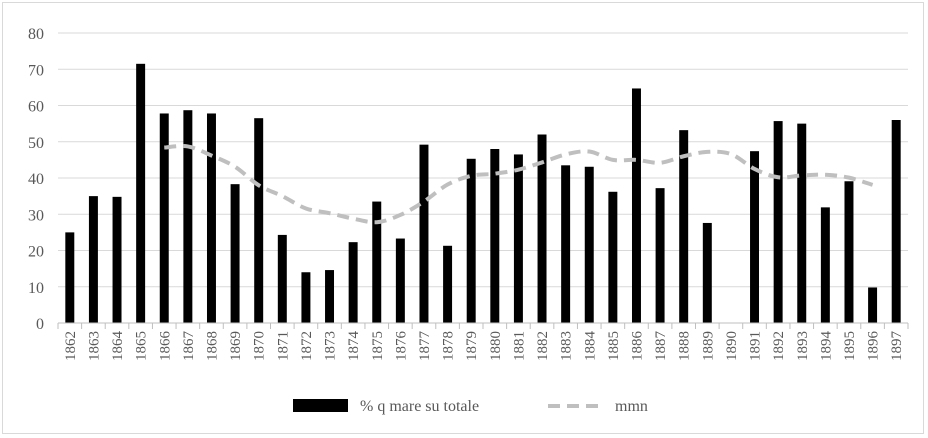 The width and height of the screenshot is (928, 438). I want to click on x-tick-label: 1877, so click(425, 346).